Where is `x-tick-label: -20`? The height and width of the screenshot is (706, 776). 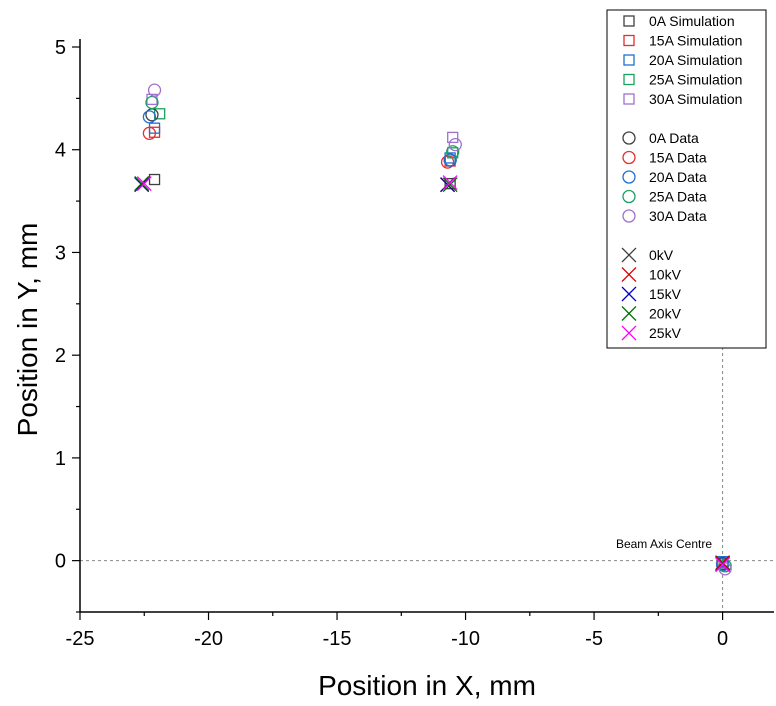
x-tick-label: -20 is located at coordinates (208, 639).